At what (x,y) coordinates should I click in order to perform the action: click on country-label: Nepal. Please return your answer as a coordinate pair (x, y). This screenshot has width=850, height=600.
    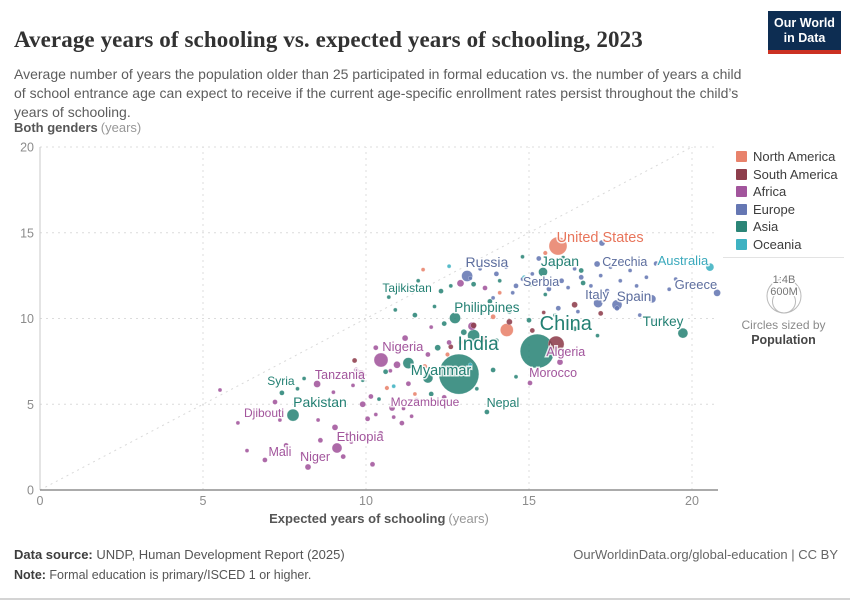
    Looking at the image, I should click on (503, 403).